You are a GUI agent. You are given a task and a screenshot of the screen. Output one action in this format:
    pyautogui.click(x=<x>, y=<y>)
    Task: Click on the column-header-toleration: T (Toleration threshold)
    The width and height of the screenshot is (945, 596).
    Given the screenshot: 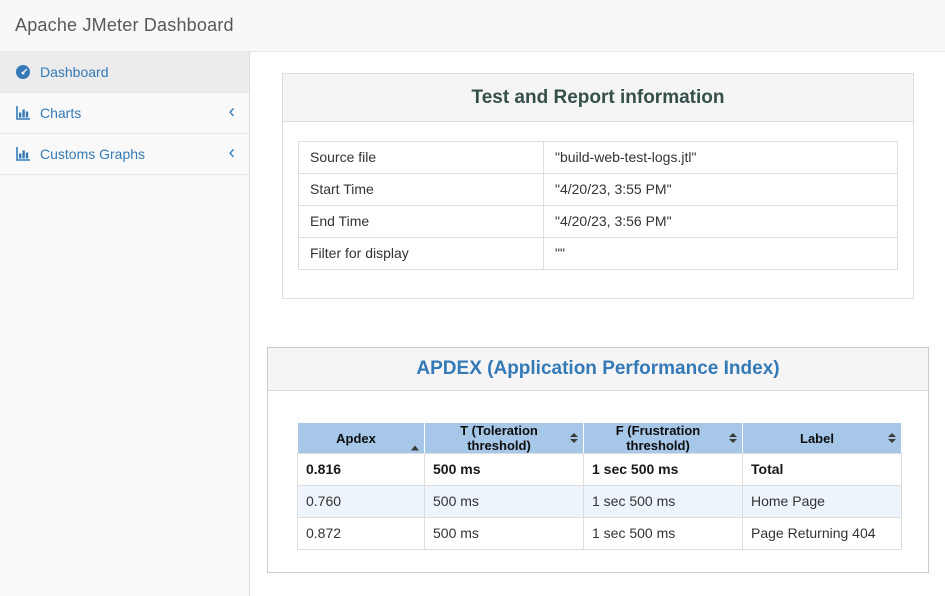 What is the action you would take?
    pyautogui.click(x=504, y=438)
    